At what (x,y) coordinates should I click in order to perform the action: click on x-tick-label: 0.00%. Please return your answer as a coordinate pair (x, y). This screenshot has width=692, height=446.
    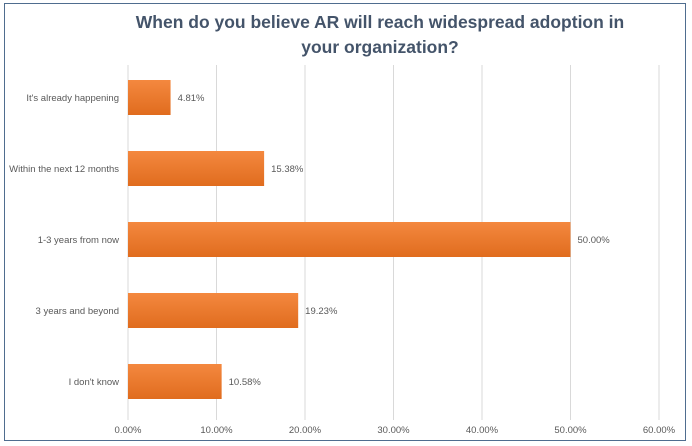
    Looking at the image, I should click on (128, 430).